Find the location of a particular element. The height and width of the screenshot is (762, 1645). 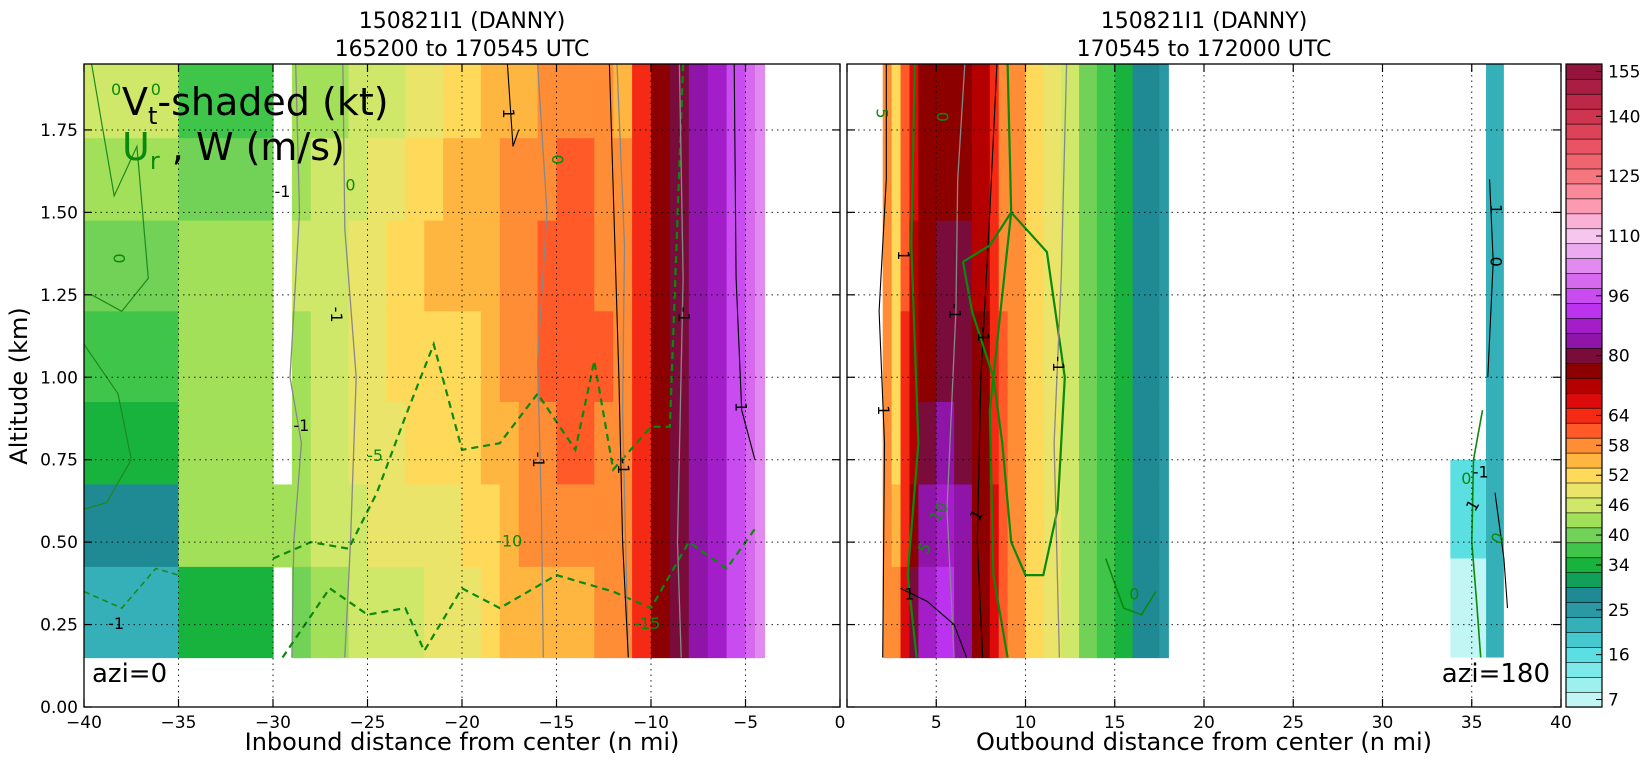

legend-ur-w-line: Ur , W (m/s) is located at coordinates (233, 150).